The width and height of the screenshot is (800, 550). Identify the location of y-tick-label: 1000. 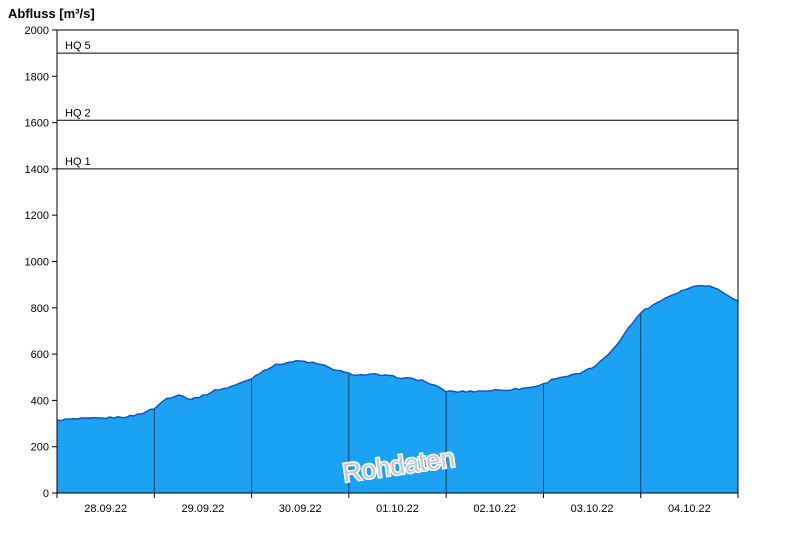
(37, 263).